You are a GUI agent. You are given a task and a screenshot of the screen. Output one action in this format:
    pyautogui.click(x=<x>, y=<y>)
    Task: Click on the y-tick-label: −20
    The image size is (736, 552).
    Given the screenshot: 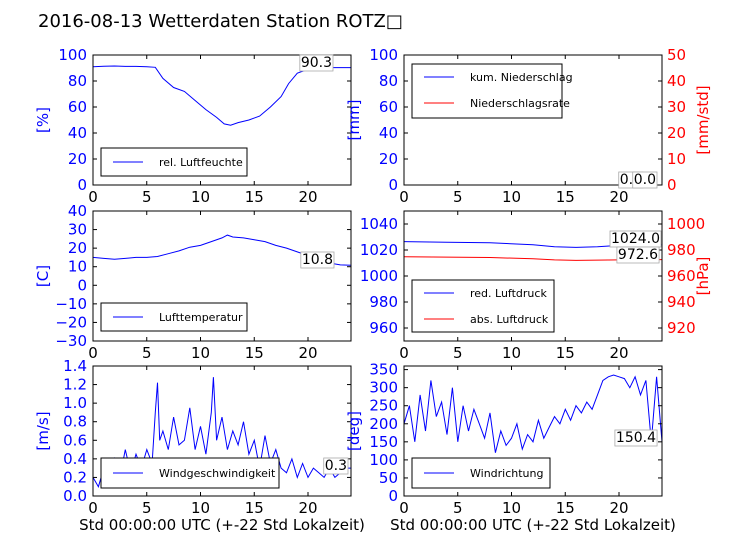 What is the action you would take?
    pyautogui.click(x=71, y=322)
    